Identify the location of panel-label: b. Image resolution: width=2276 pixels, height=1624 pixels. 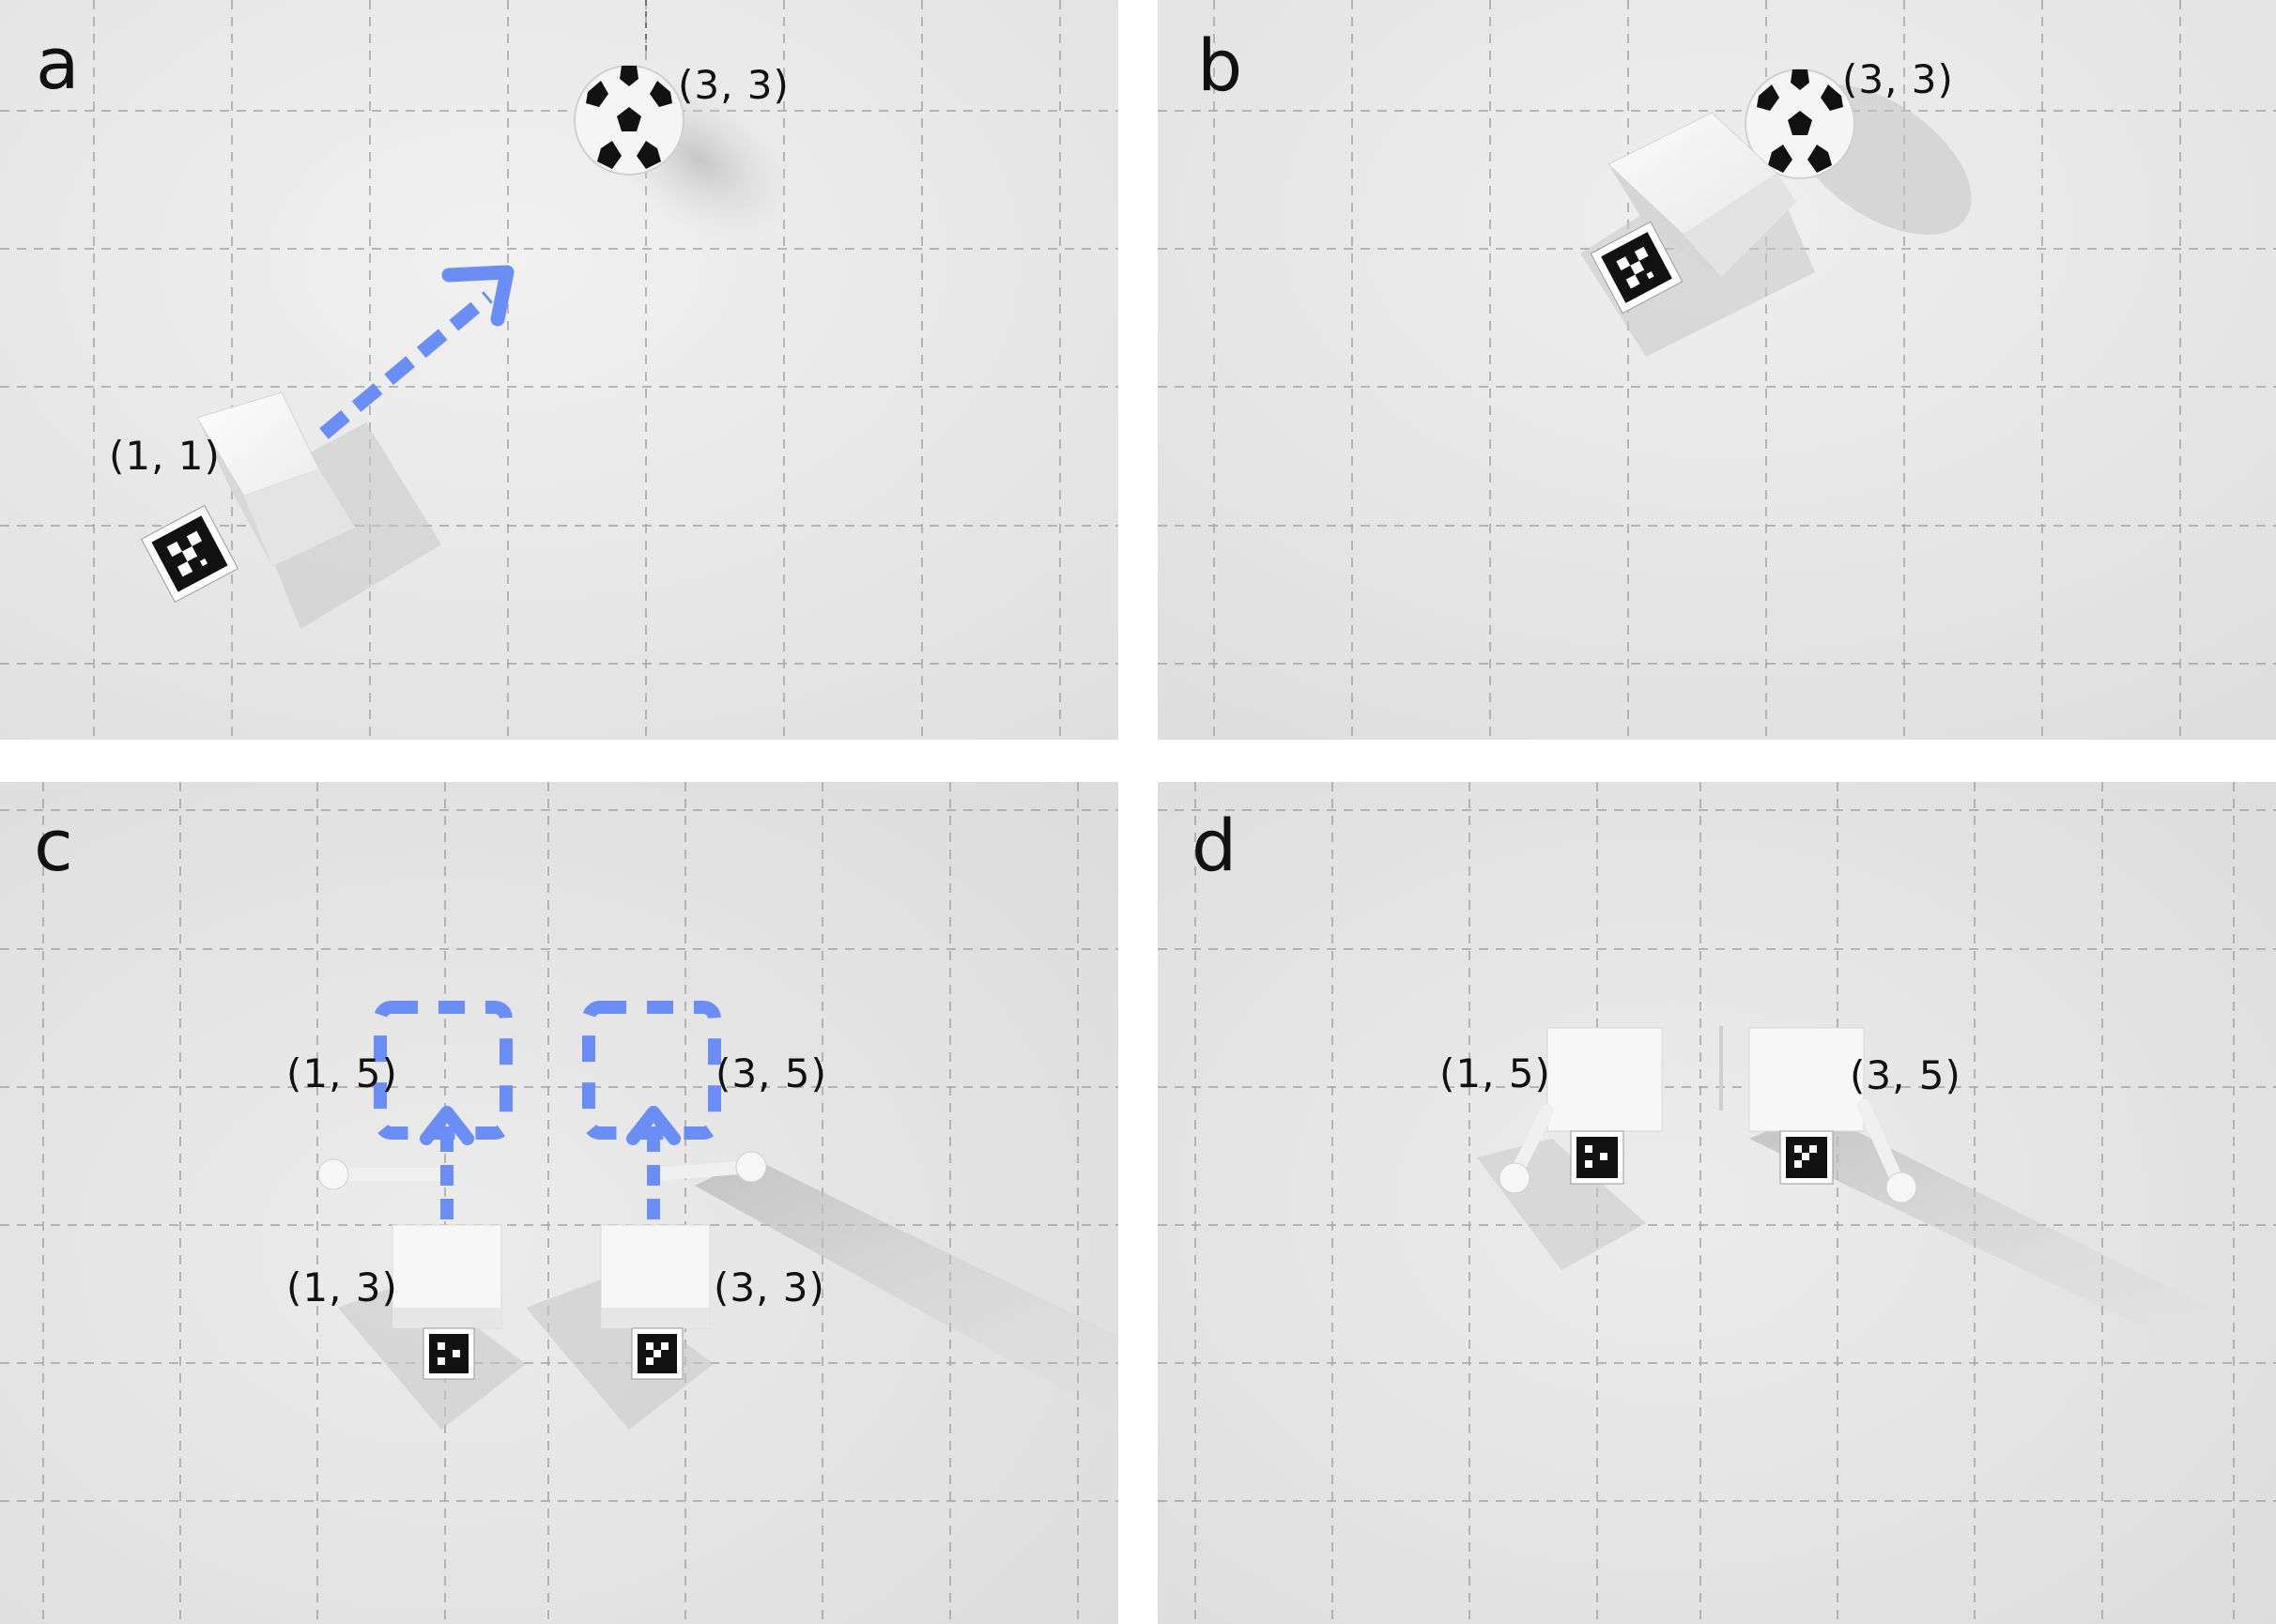
(1220, 65).